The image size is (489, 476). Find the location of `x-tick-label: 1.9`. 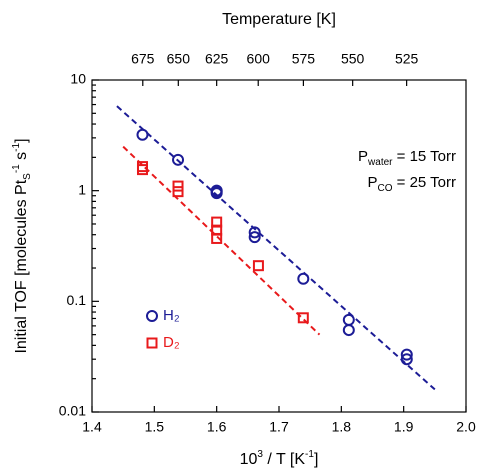

x-tick-label: 1.9 is located at coordinates (404, 427).